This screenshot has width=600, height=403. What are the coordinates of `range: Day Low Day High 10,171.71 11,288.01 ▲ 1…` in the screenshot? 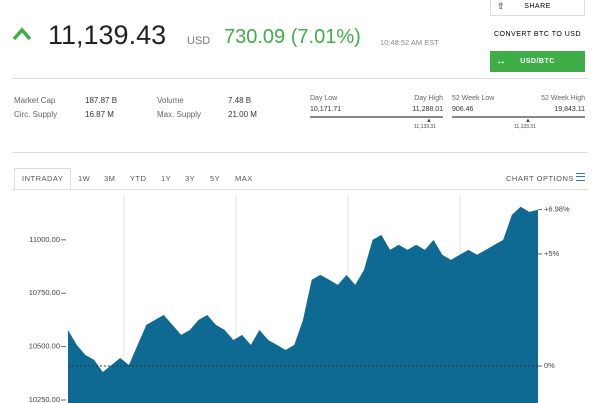 It's located at (376, 115).